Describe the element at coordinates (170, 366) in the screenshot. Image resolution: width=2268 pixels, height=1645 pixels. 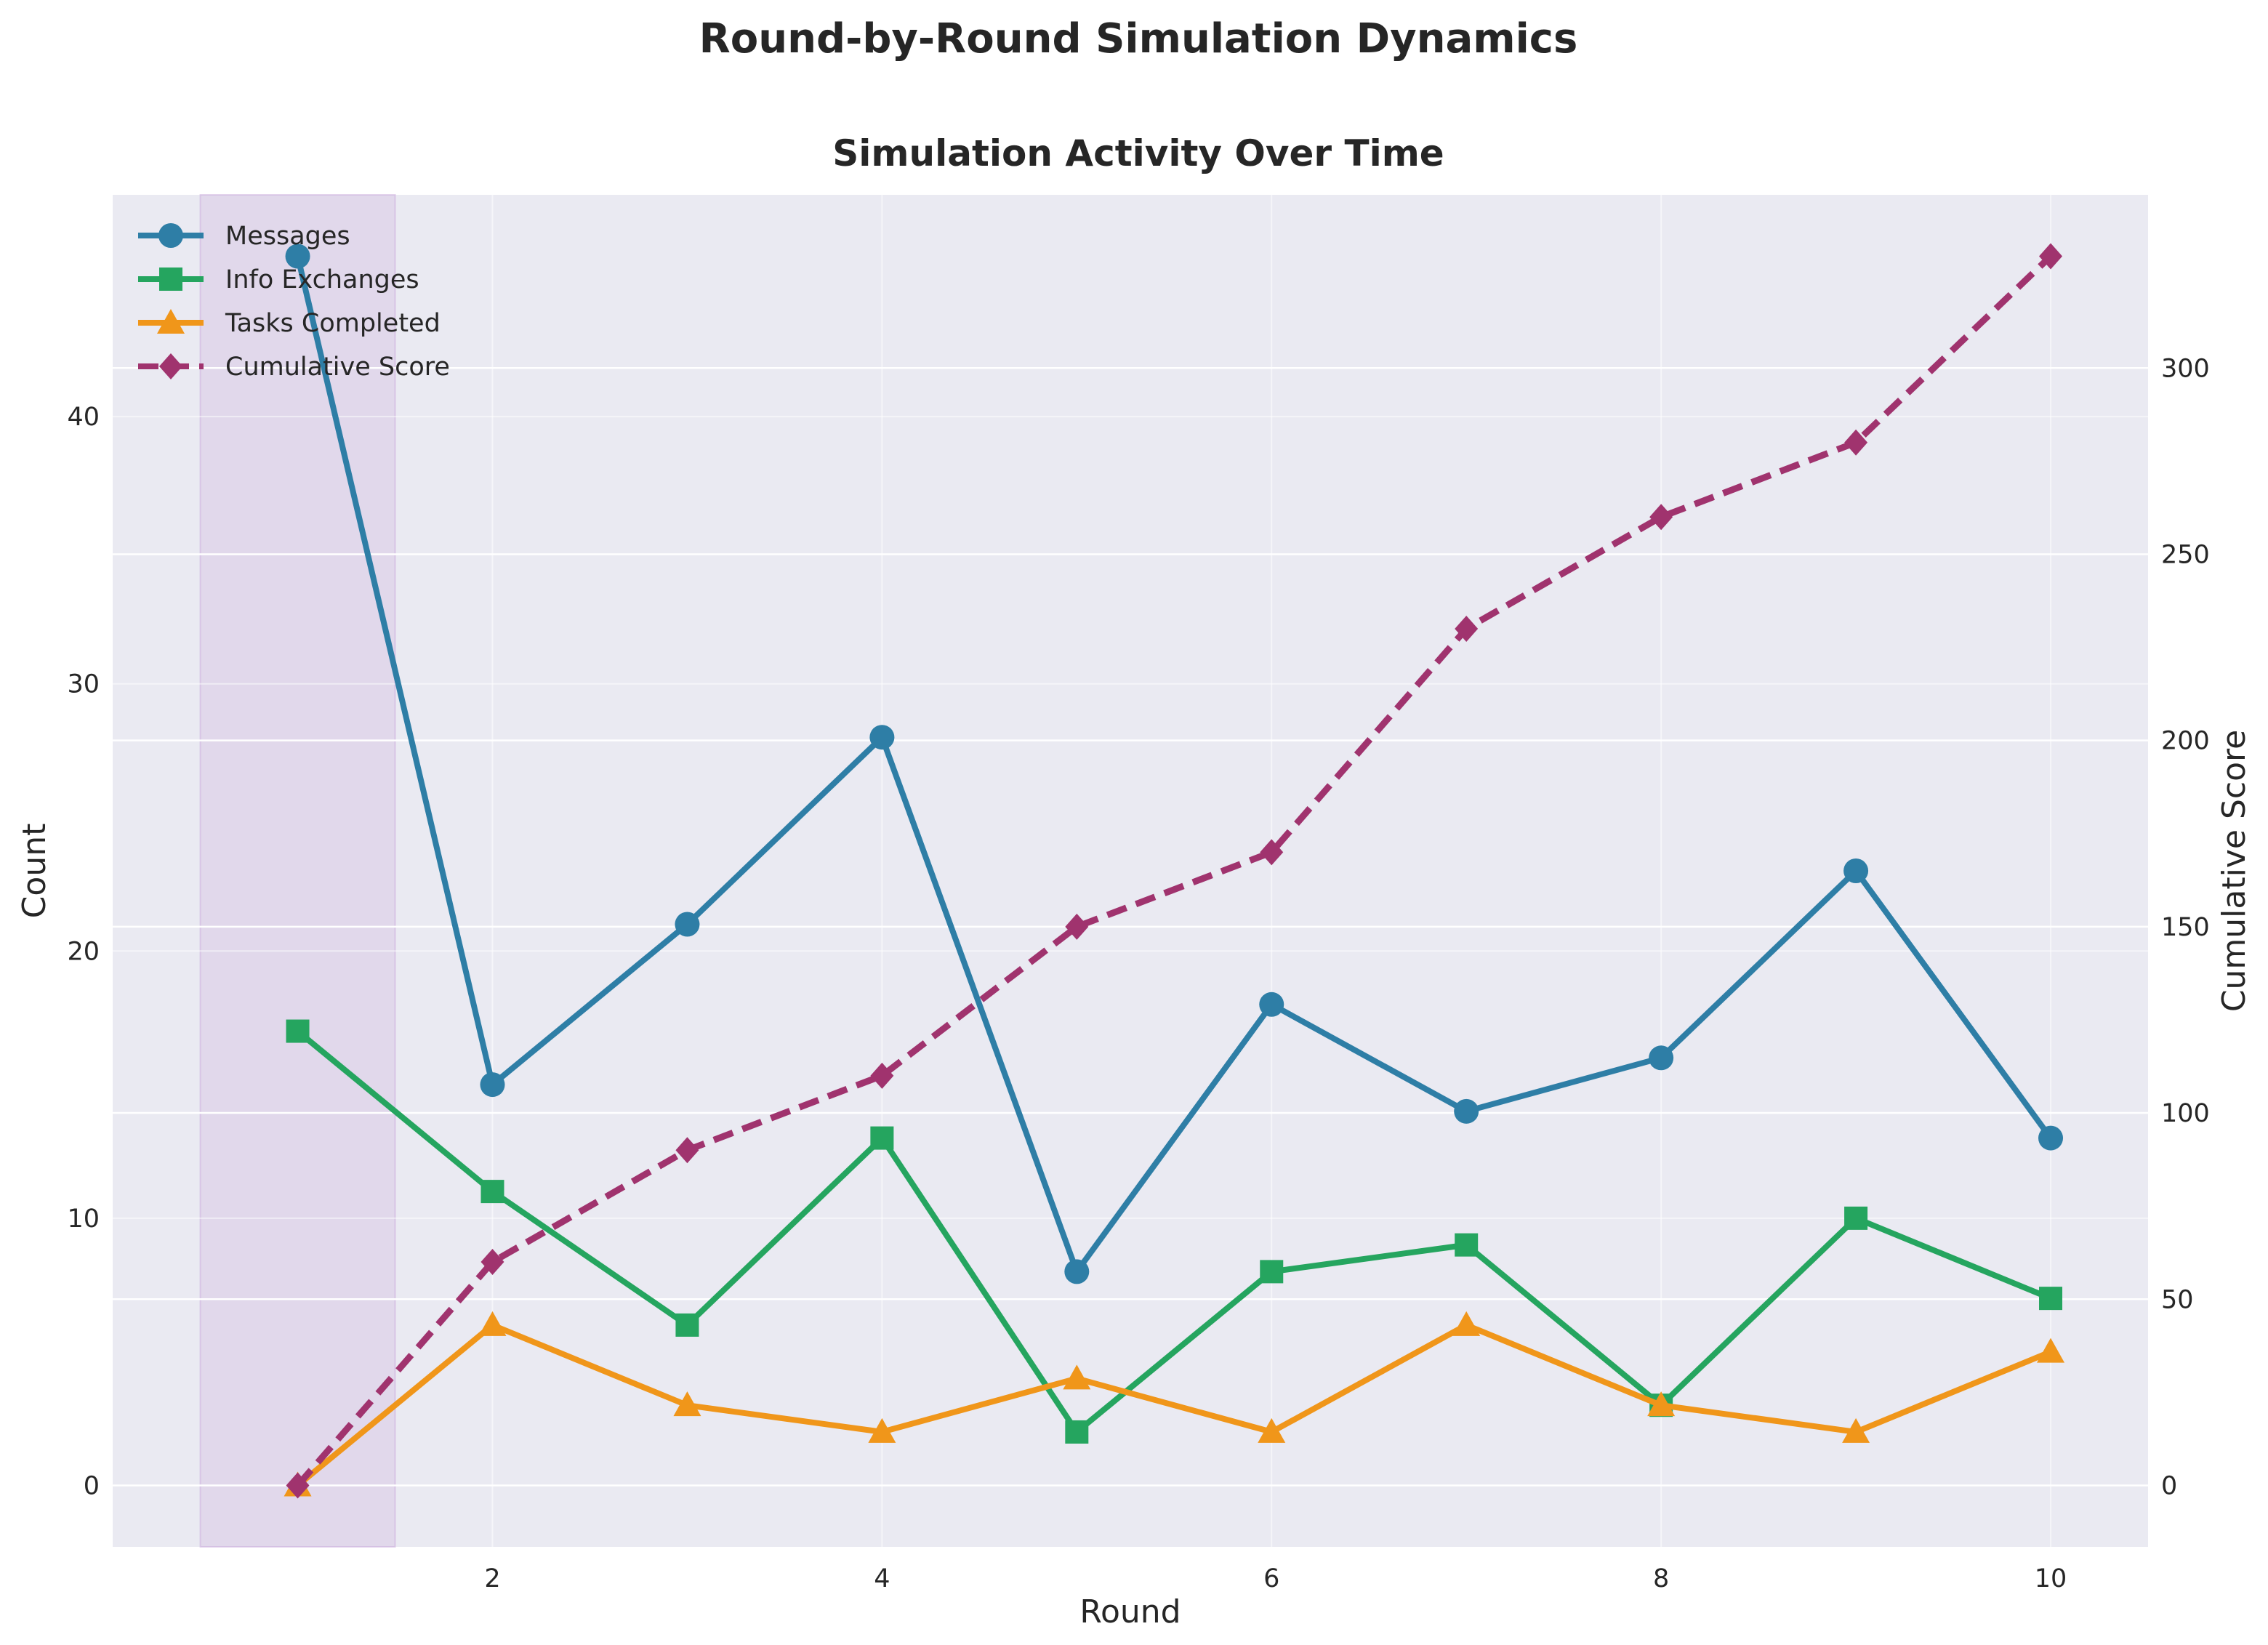
I see `legend-marker-cumulative-score` at that location.